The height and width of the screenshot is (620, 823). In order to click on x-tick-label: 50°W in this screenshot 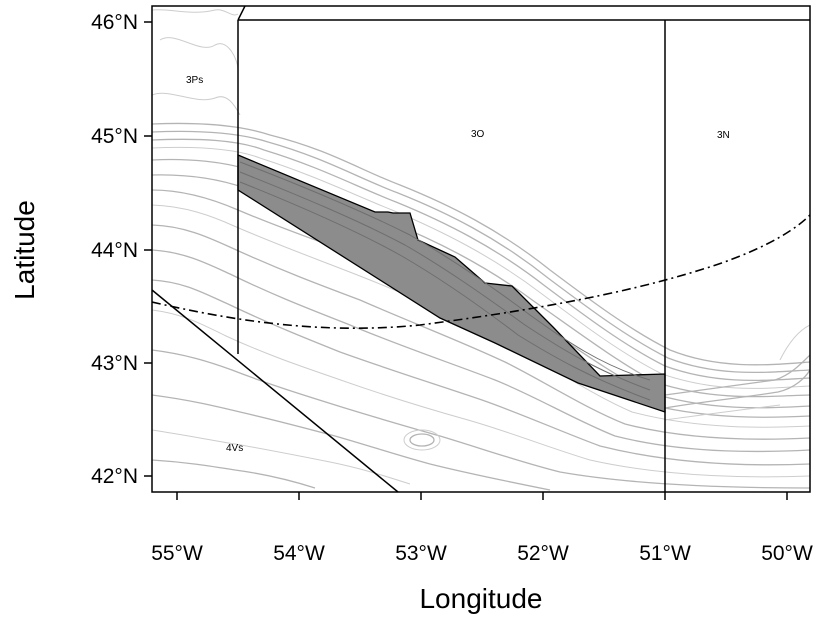, I will do `click(787, 553)`.